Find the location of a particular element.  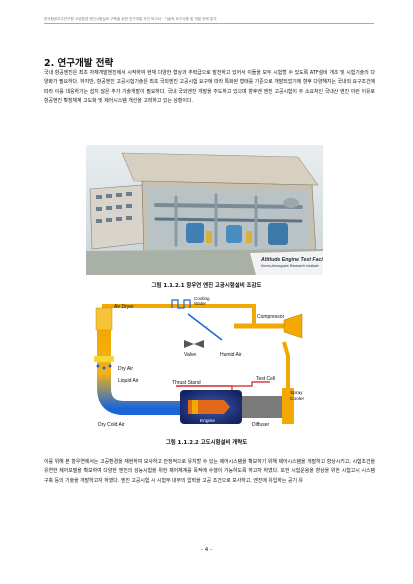

header-divider is located at coordinates (209, 23).